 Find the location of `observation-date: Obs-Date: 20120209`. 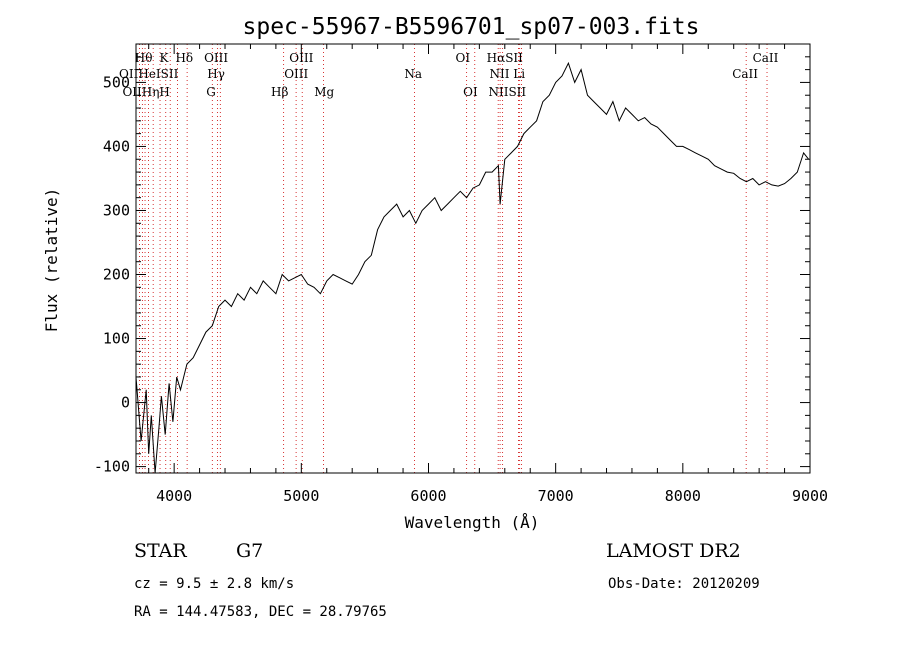

observation-date: Obs-Date: 20120209 is located at coordinates (684, 584).